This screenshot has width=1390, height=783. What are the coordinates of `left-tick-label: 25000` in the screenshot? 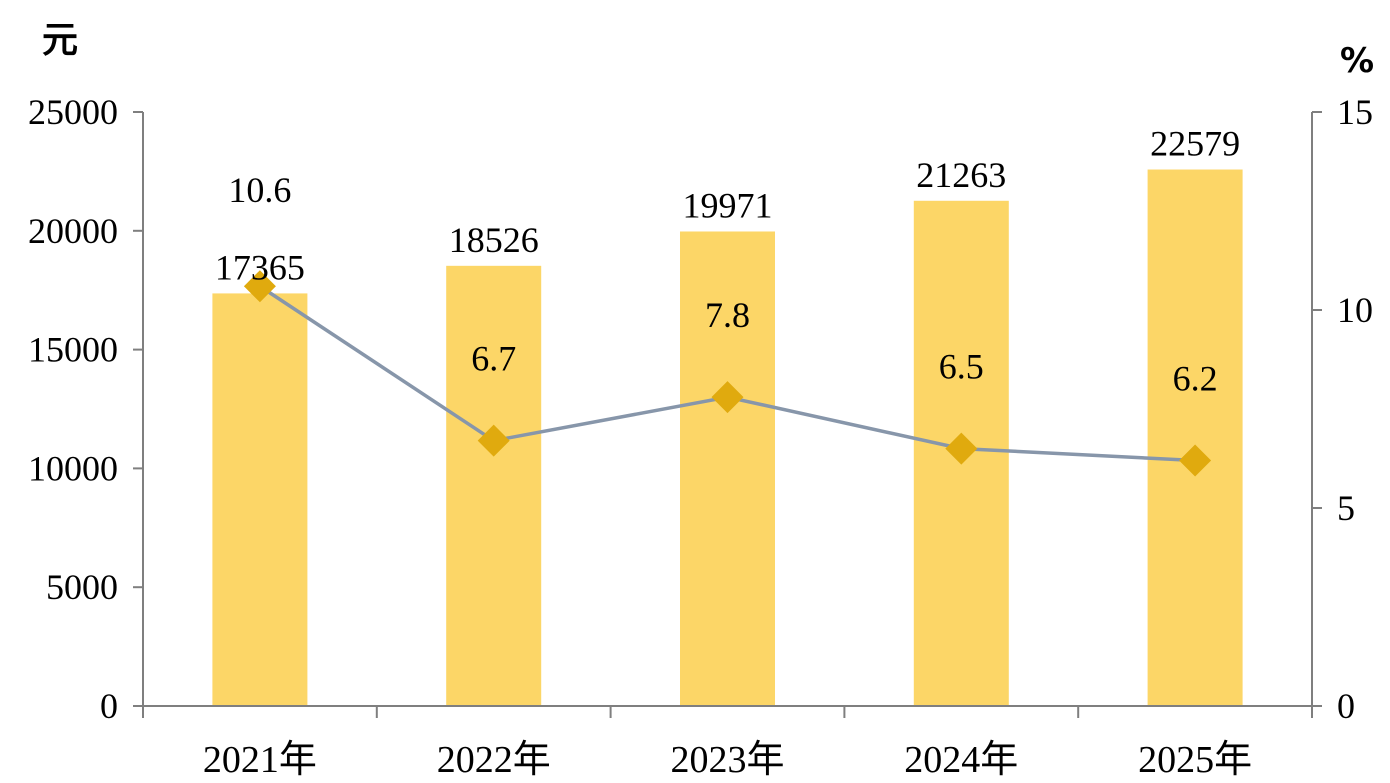 It's located at (73, 112).